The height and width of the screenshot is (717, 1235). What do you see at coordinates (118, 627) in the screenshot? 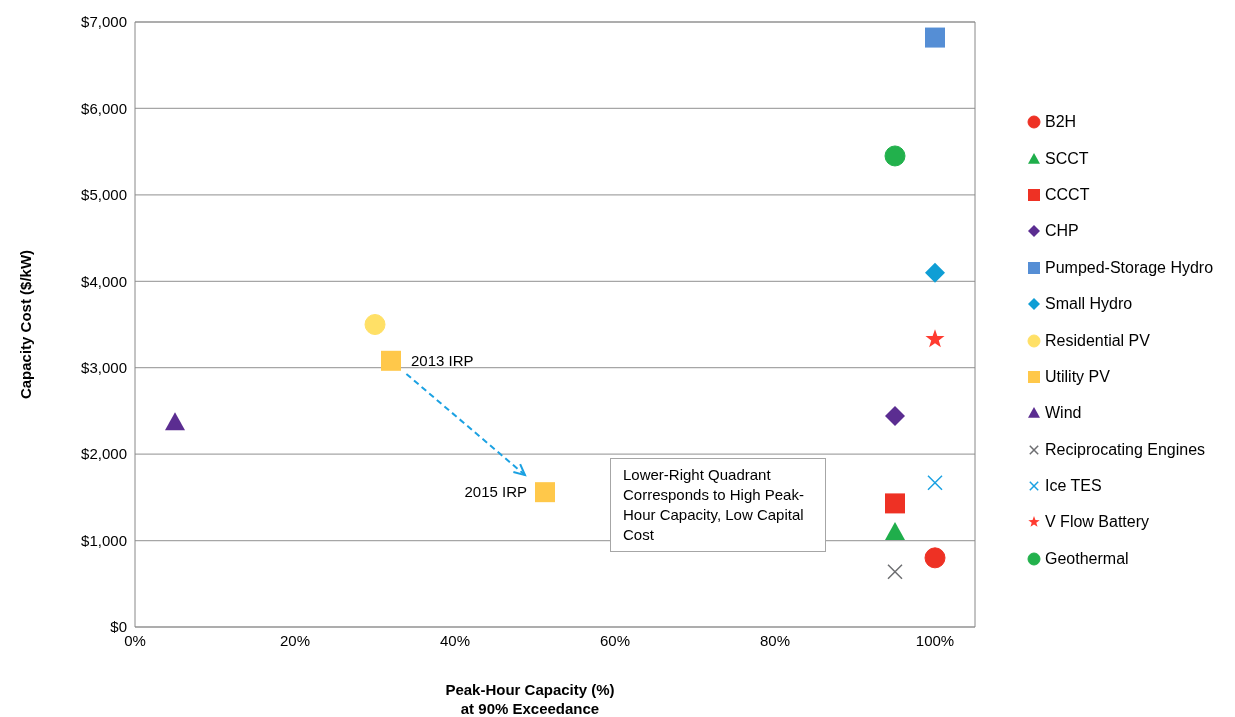
I see `y-tick-label: $0` at bounding box center [118, 627].